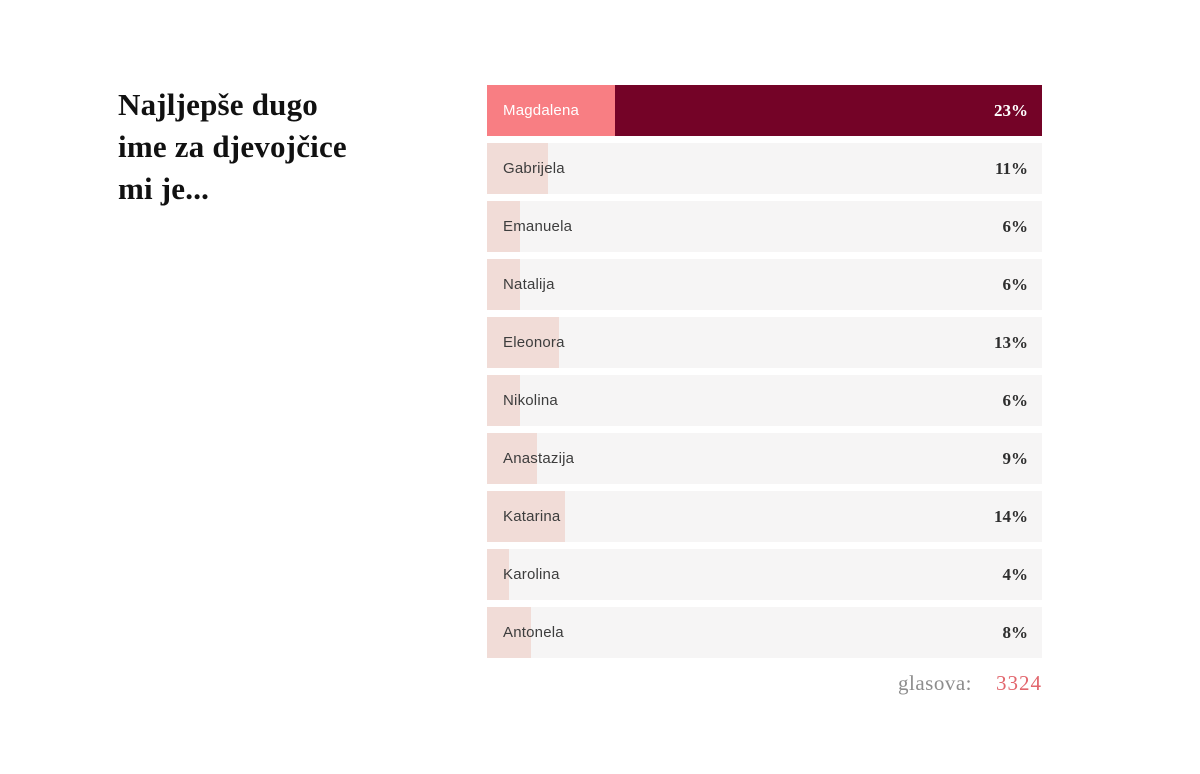  I want to click on poll-option-row: Eleonora 13%, so click(764, 342).